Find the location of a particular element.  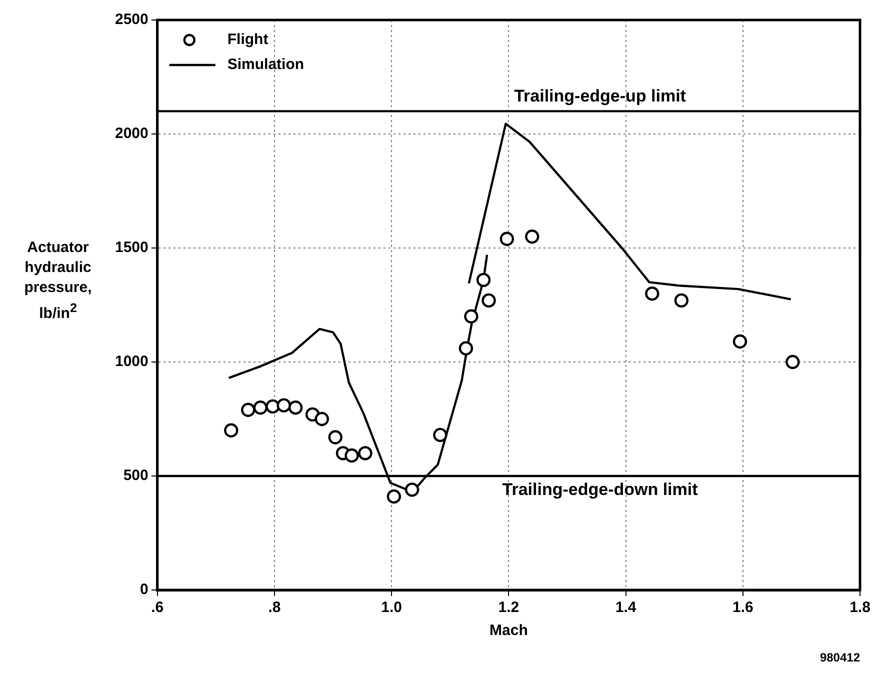

y-tick-label: 1000 is located at coordinates (131, 361).